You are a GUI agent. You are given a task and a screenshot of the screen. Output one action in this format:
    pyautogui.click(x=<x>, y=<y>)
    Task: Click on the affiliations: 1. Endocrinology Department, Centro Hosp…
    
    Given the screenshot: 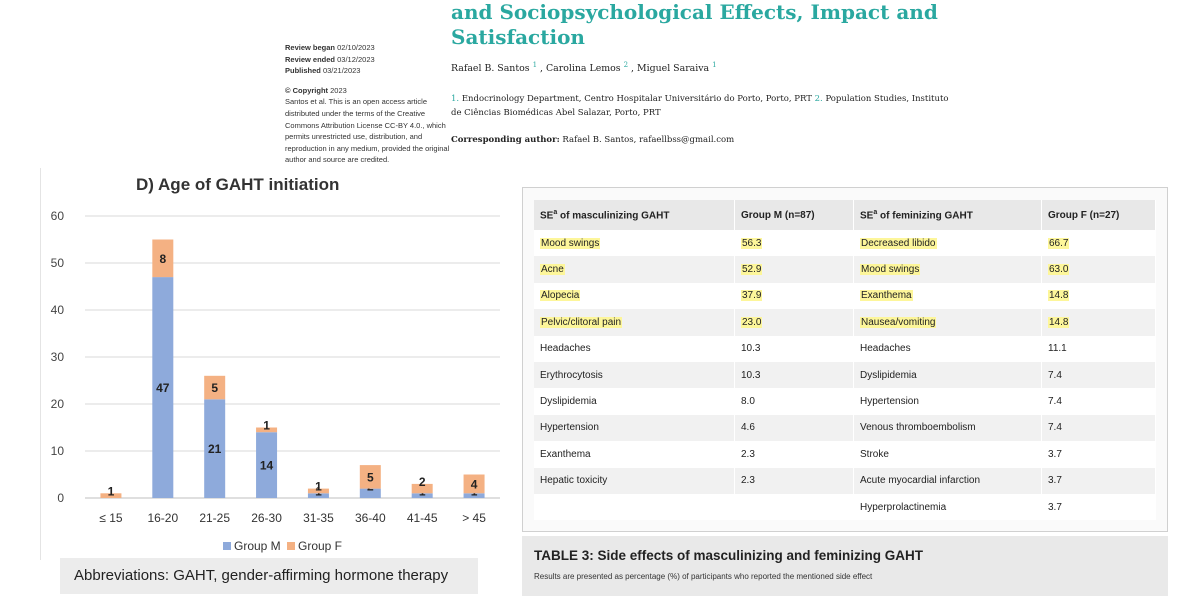 What is the action you would take?
    pyautogui.click(x=701, y=106)
    